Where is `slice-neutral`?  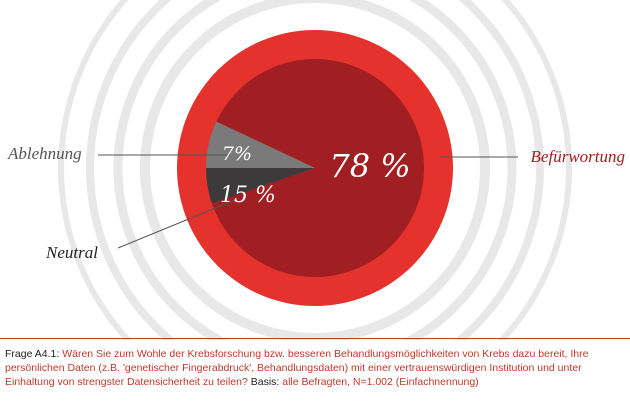 slice-neutral is located at coordinates (260, 186).